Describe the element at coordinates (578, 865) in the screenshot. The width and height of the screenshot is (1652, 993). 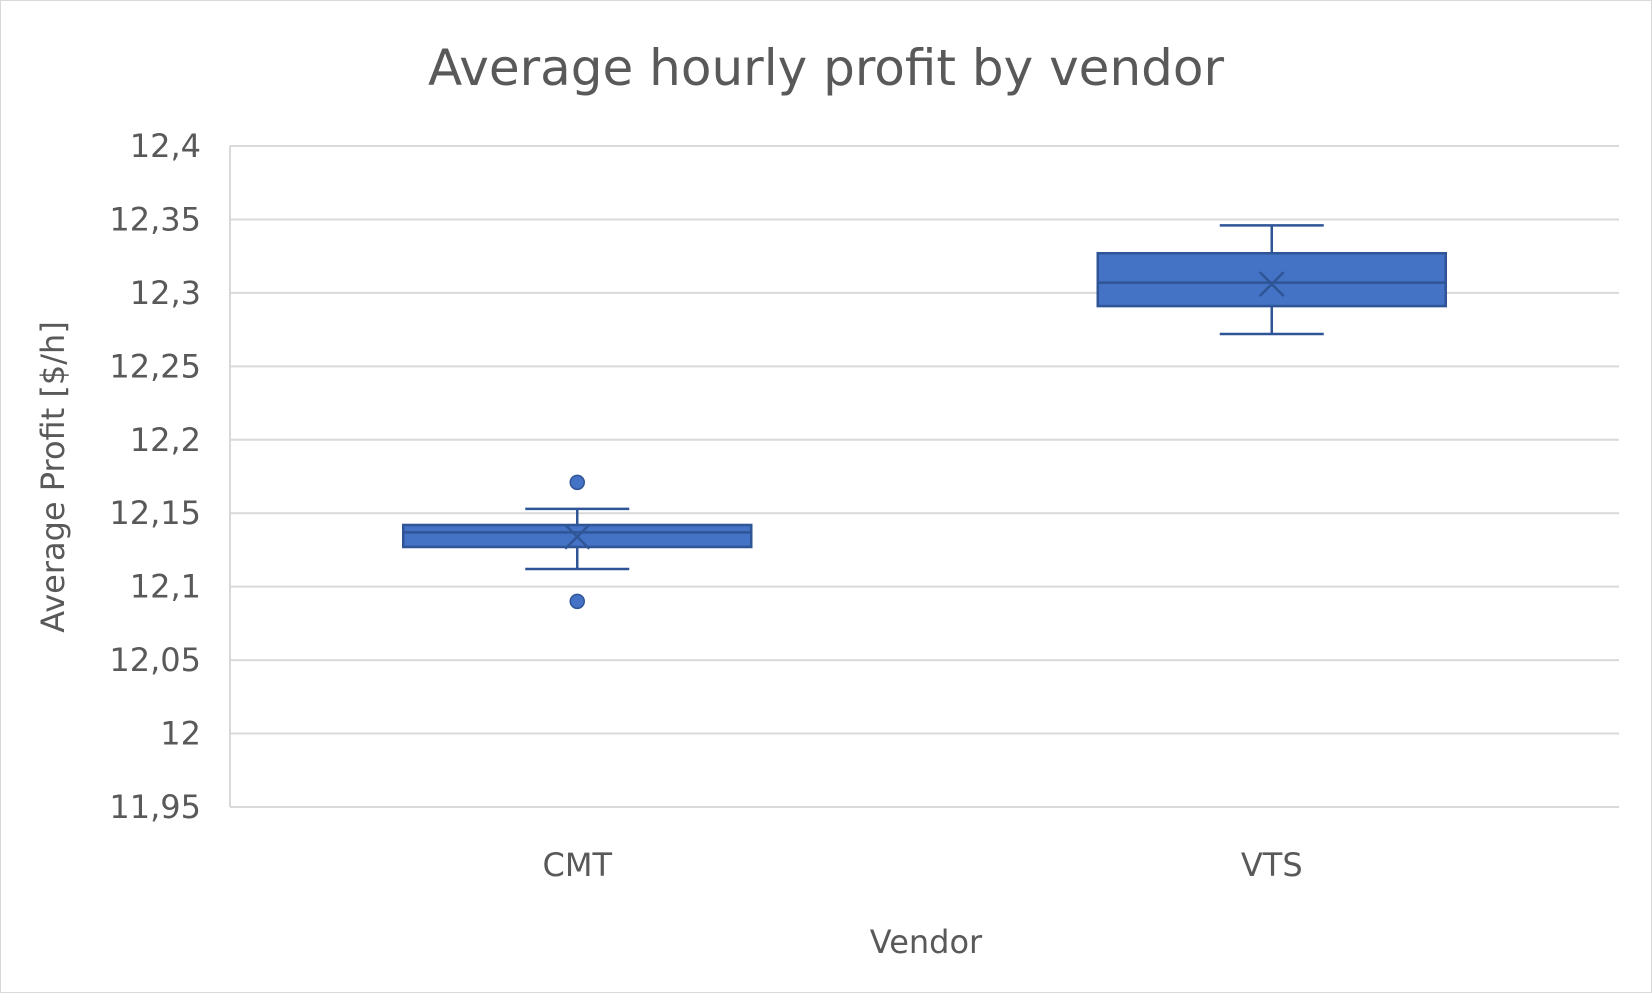
I see `x-tick-label: CMT` at that location.